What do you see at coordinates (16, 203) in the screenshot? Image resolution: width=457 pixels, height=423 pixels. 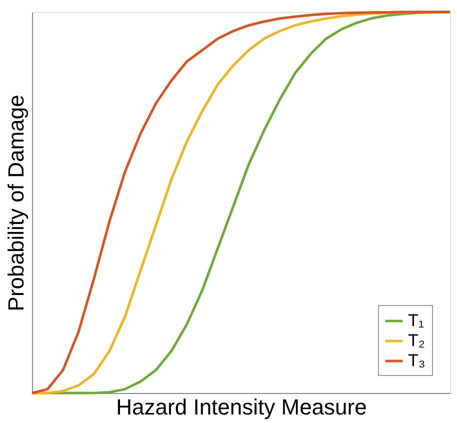 I see `y-axis-title: Probability of Damage` at bounding box center [16, 203].